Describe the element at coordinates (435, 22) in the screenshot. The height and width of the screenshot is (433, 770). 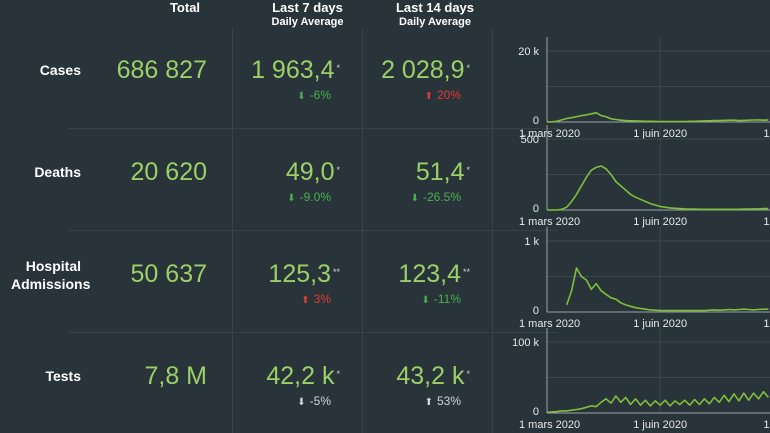
I see `header-last14-sub: Daily Average` at that location.